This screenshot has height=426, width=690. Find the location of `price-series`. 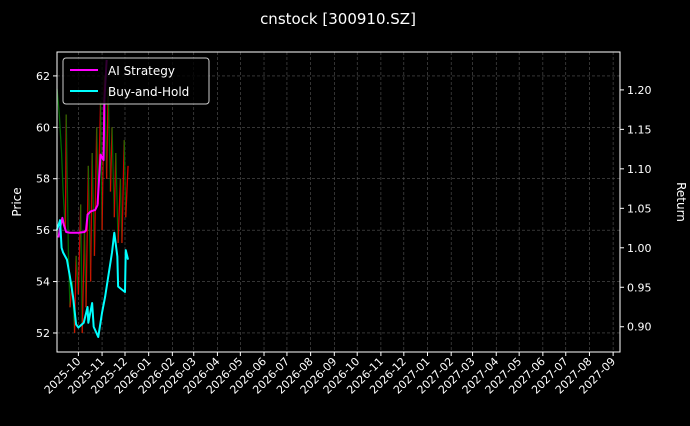

price-series is located at coordinates (92, 204).